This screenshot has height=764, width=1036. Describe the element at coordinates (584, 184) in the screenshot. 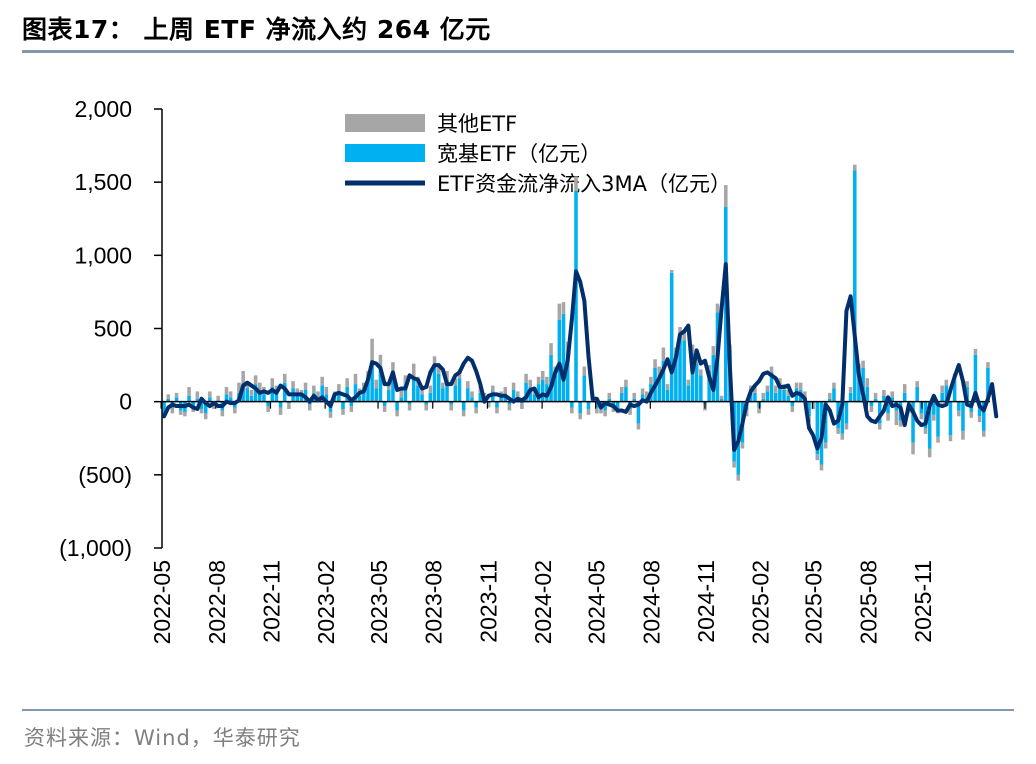

I see `legend-label-ma3: ETF资金流净流入3MA（亿元）` at that location.